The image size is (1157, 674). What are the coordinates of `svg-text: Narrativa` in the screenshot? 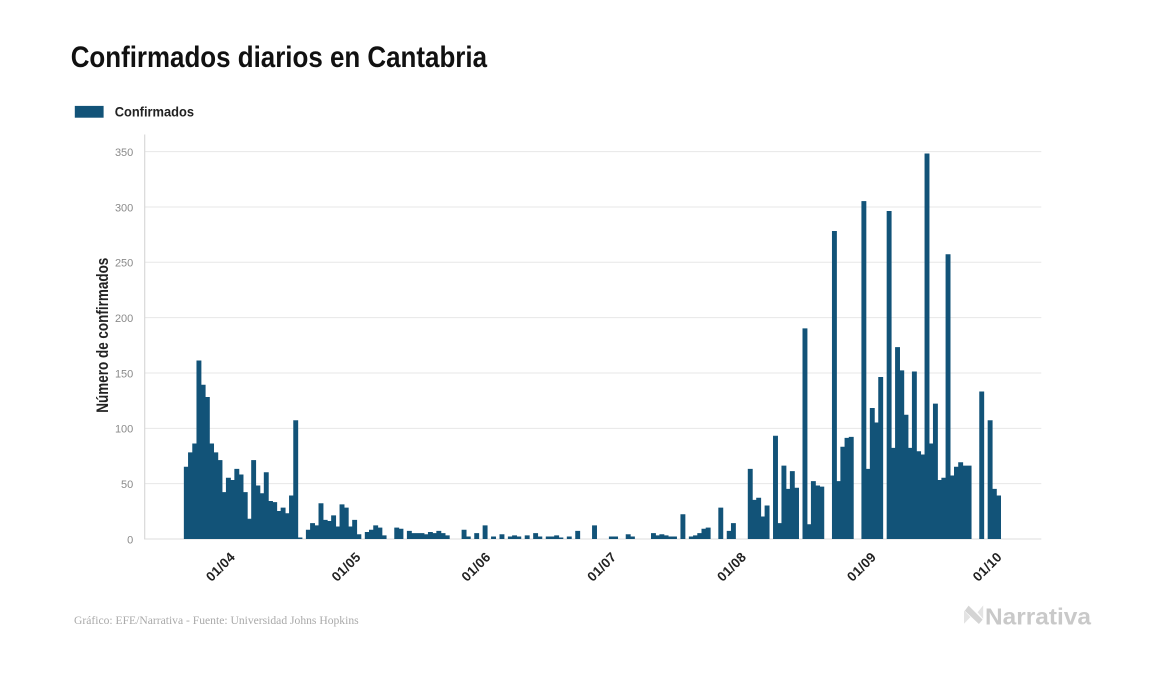 It's located at (1038, 617).